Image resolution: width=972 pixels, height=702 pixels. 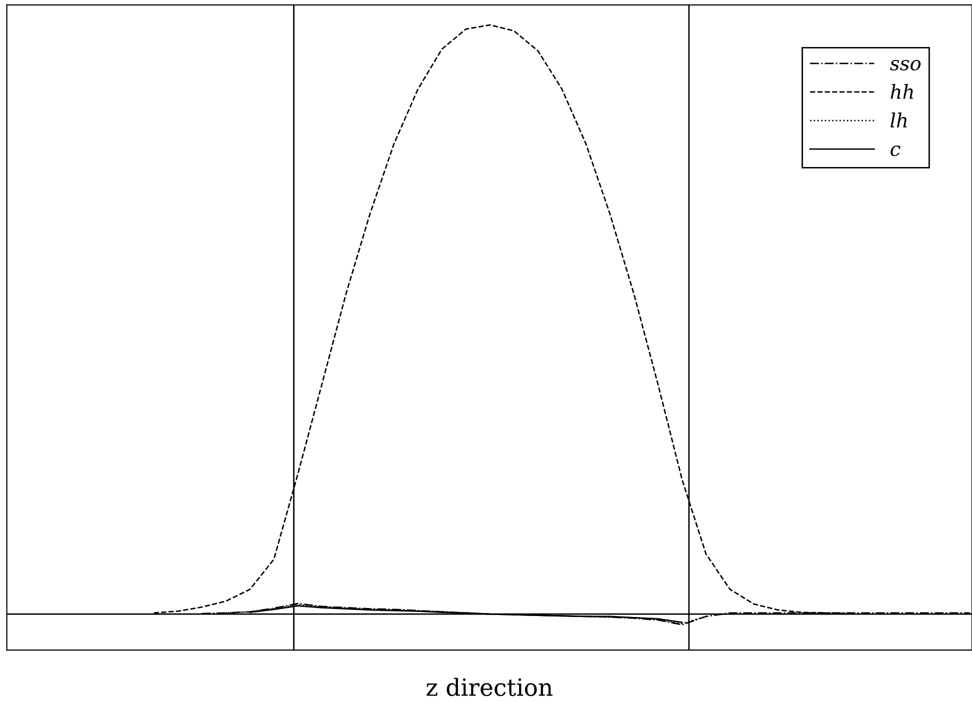 What do you see at coordinates (902, 91) in the screenshot?
I see `legend-label: hh` at bounding box center [902, 91].